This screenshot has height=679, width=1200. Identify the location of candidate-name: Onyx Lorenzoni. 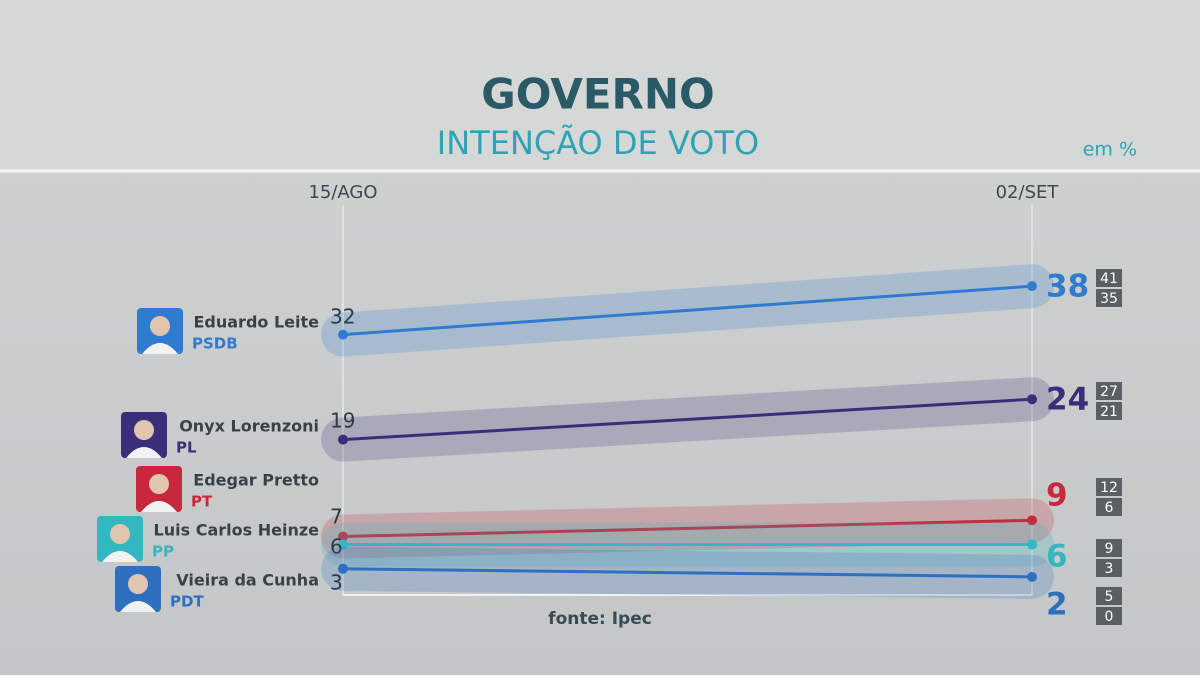
(249, 426).